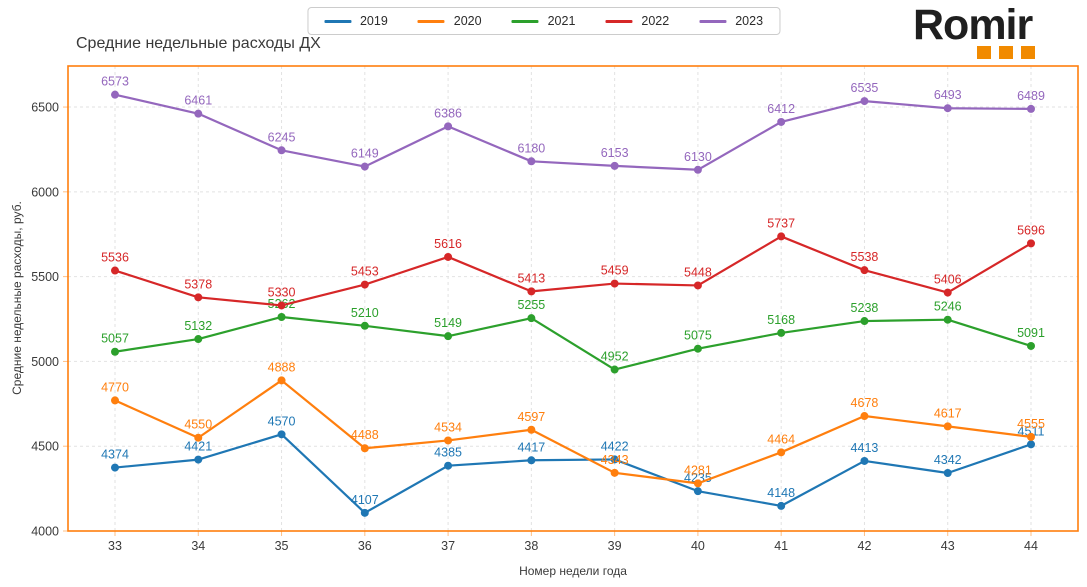 This screenshot has height=587, width=1087. Describe the element at coordinates (865, 308) in the screenshot. I see `data-point-label-2021: 5238` at that location.